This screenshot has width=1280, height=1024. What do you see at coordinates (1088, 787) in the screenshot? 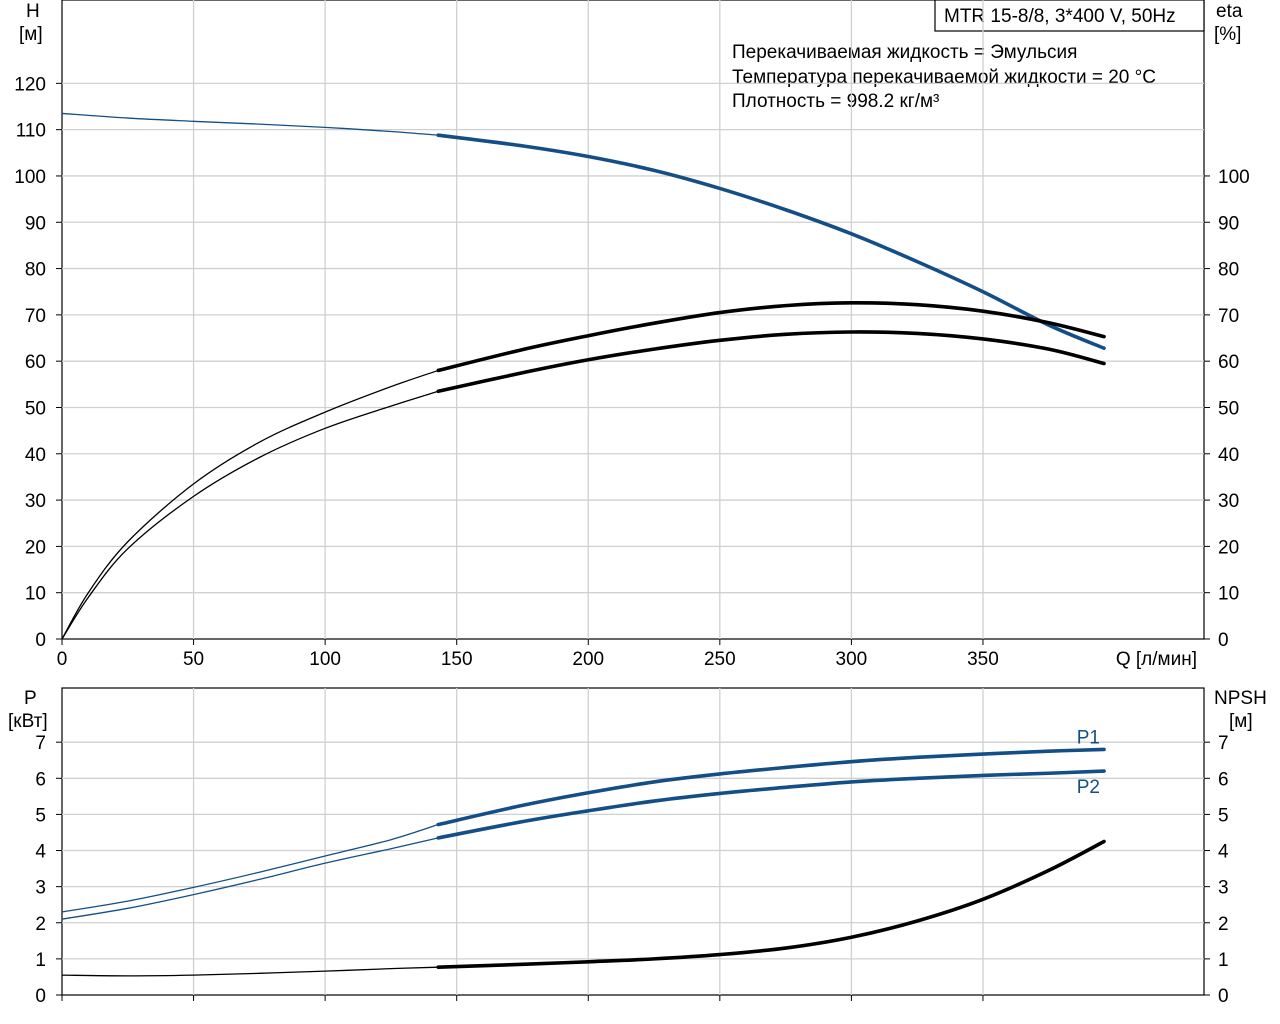
I see `p2-series-label: P2` at bounding box center [1088, 787].